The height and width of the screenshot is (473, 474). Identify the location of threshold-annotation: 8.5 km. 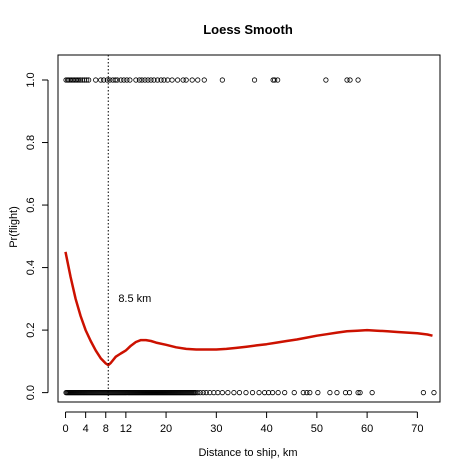
(134, 299).